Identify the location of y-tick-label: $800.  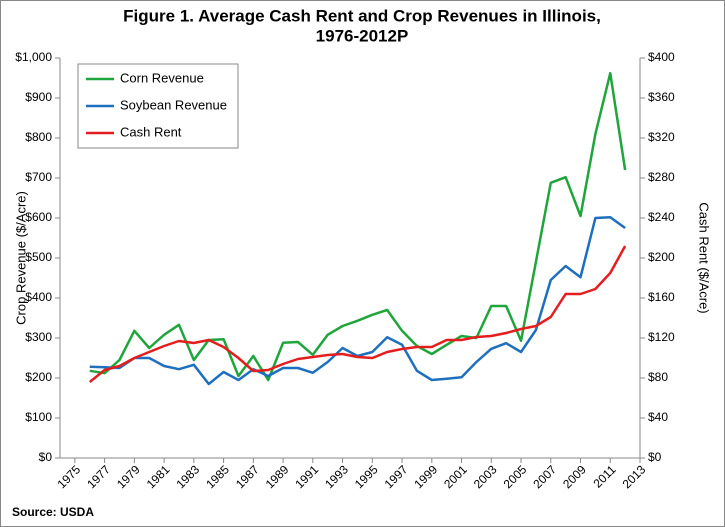
(38, 137).